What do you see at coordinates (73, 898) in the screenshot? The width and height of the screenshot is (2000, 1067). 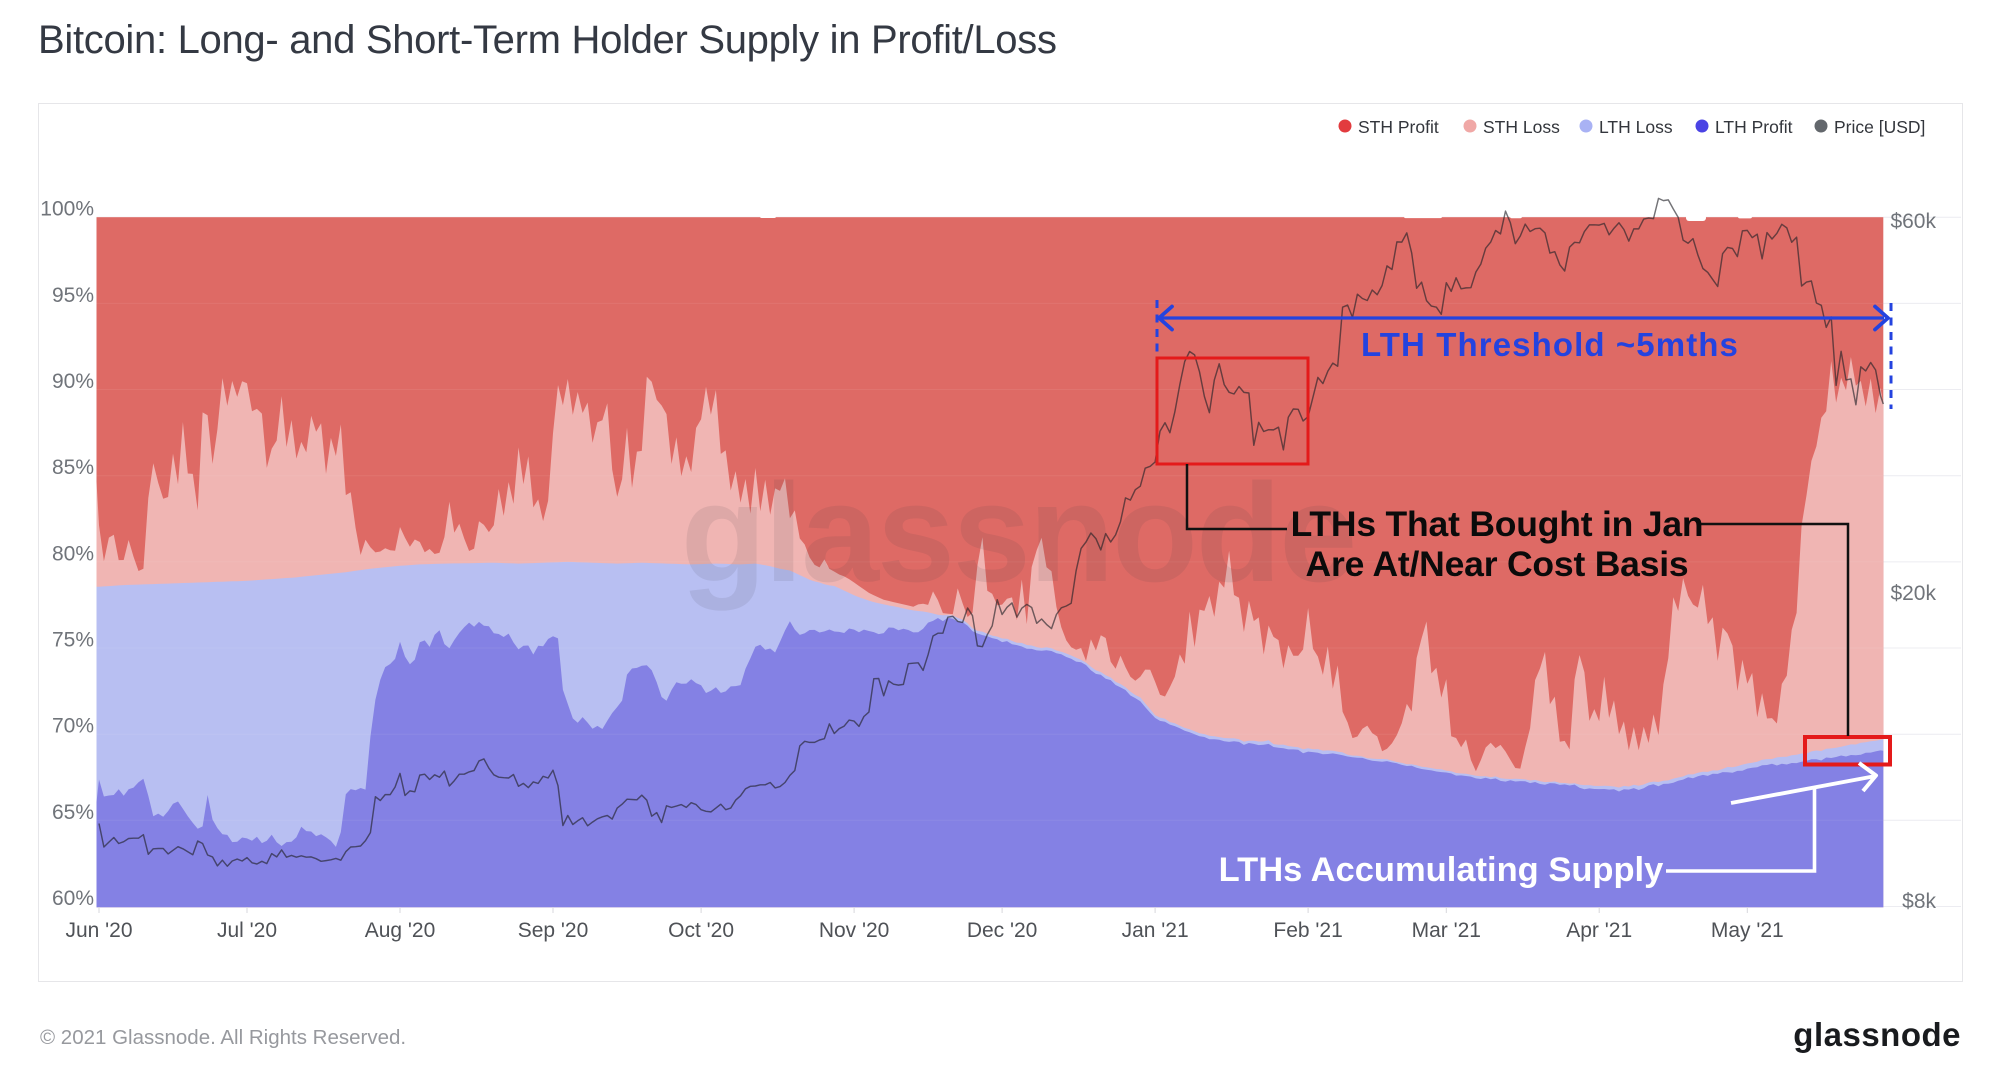 I see `svg-text: 60%` at bounding box center [73, 898].